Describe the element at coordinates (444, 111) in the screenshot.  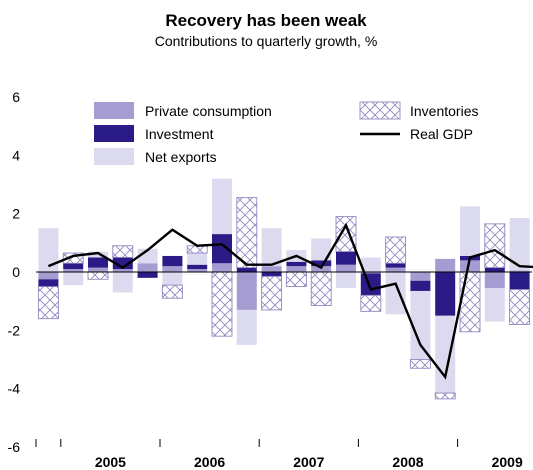
I see `legend-label: Inventories` at that location.